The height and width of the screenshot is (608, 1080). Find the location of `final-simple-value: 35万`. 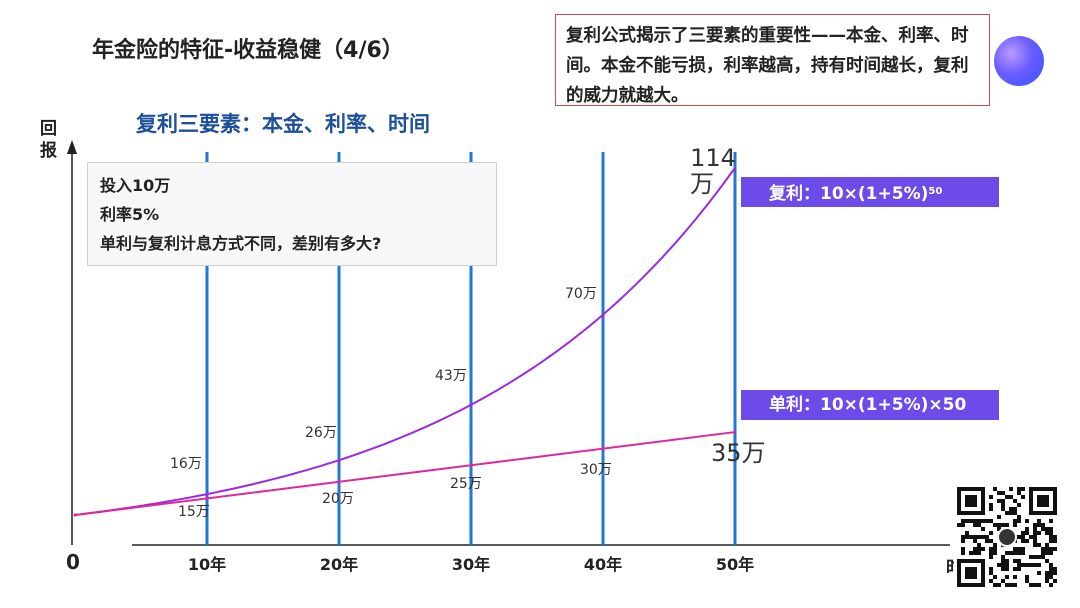

final-simple-value: 35万 is located at coordinates (738, 453).